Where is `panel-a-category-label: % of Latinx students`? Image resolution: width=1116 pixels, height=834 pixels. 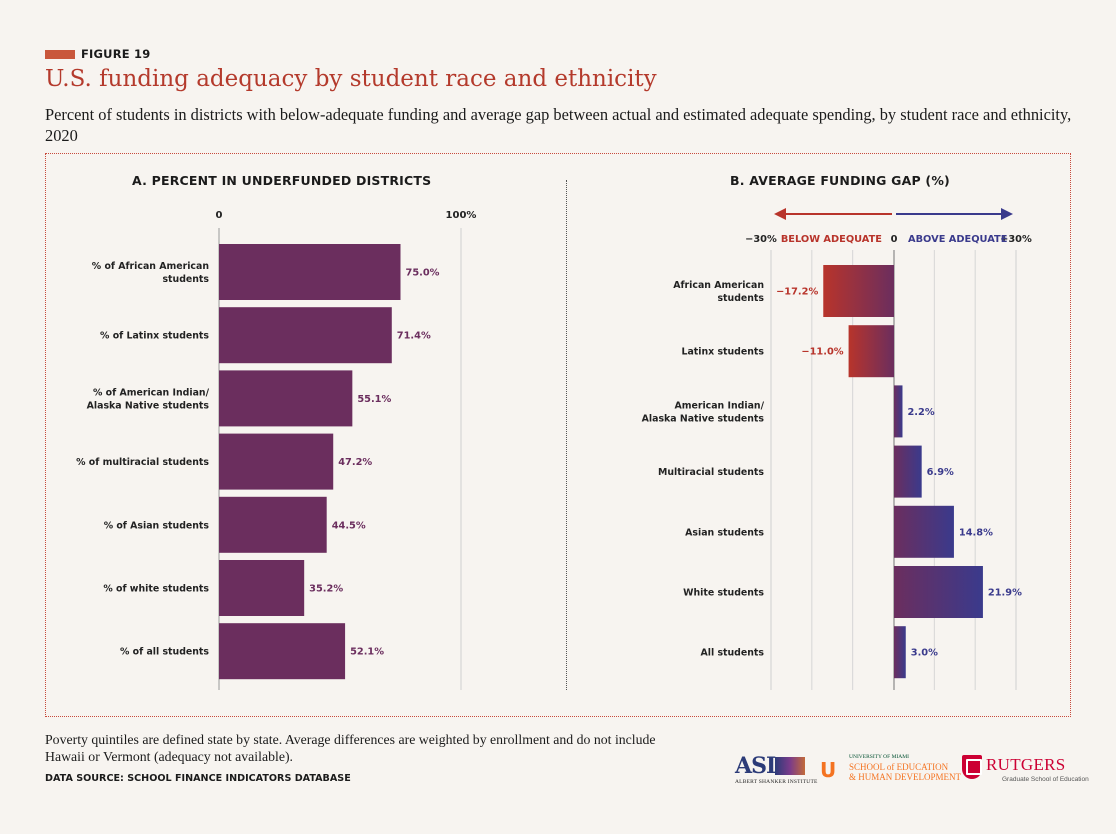
panel-a-category-label: % of Latinx students is located at coordinates (154, 336).